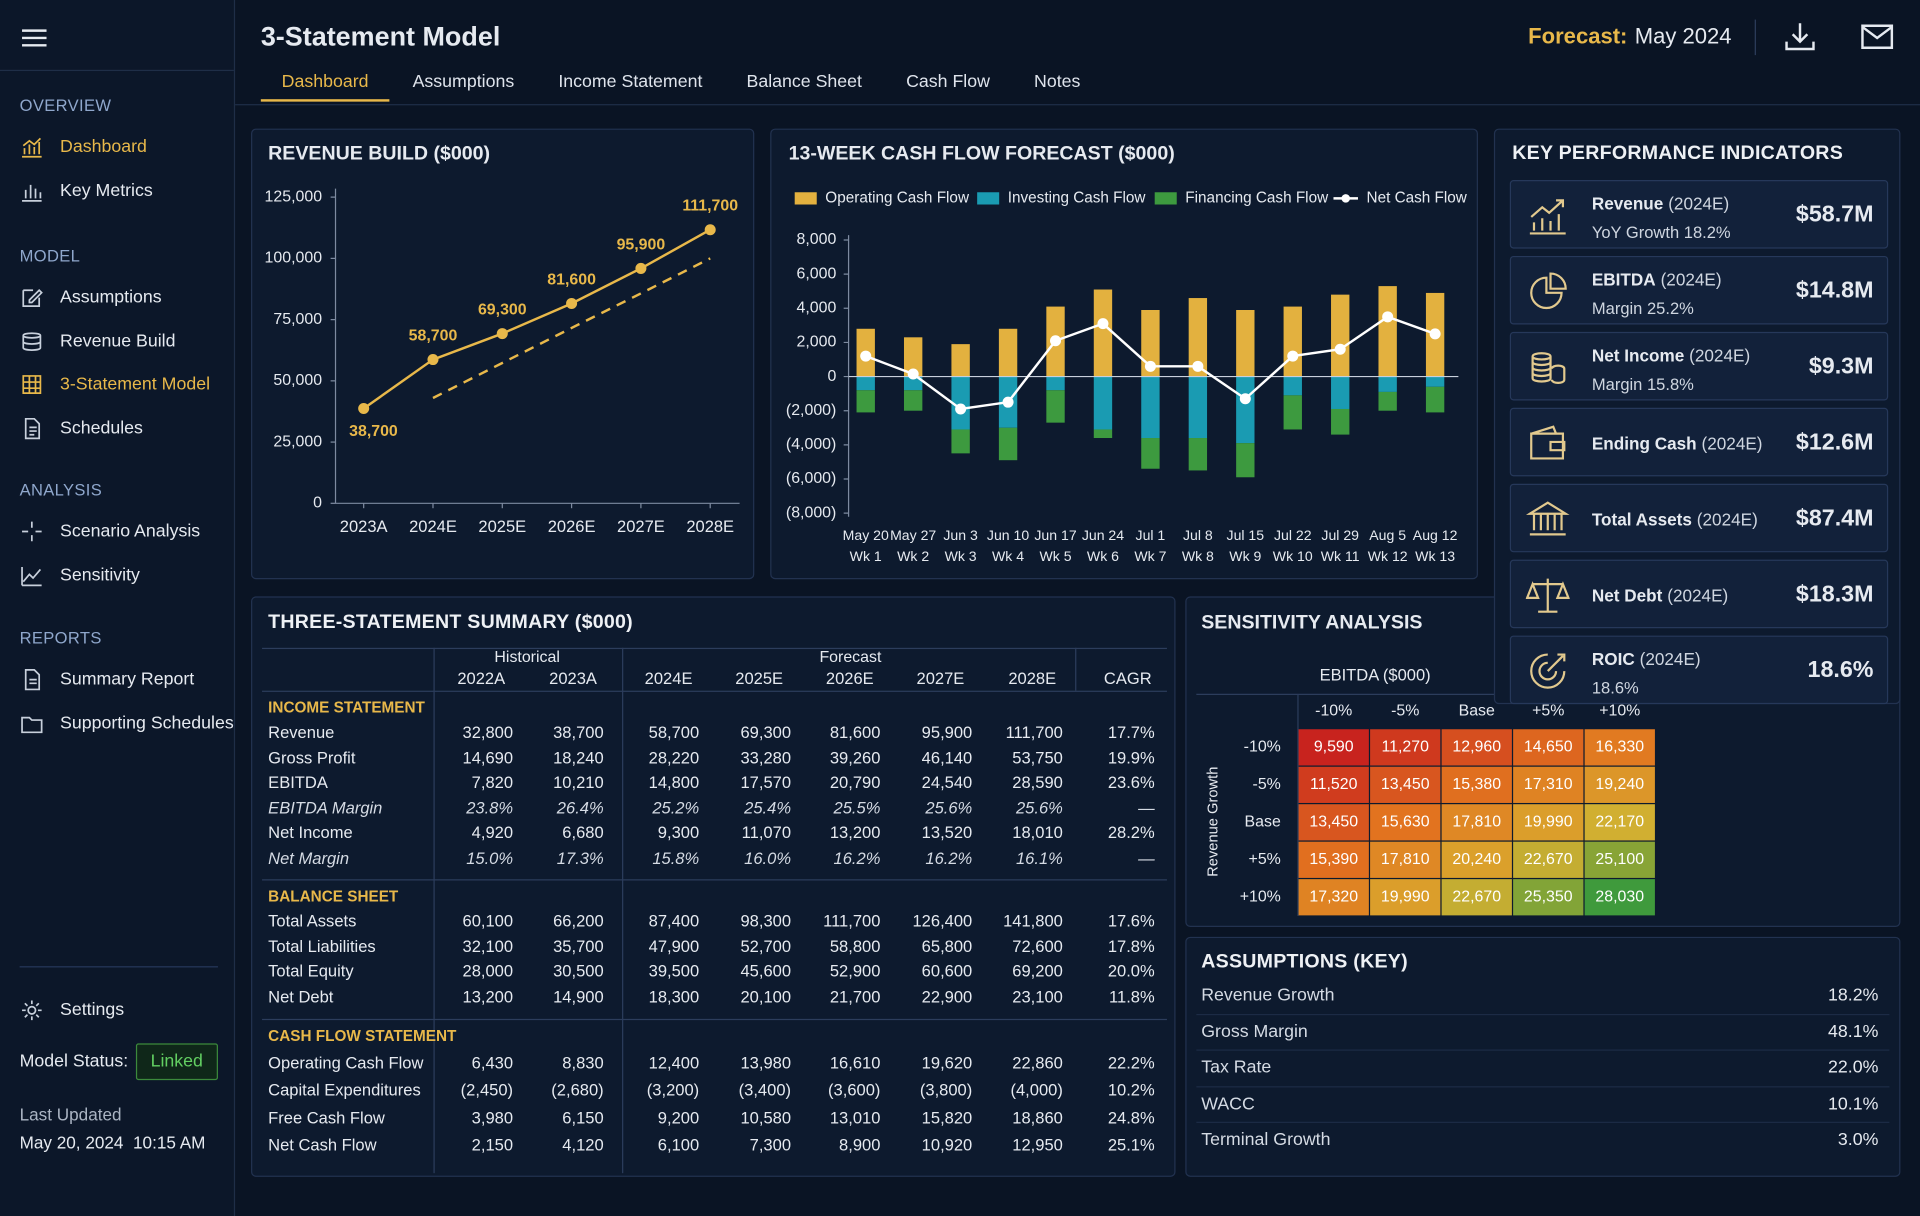 Image resolution: width=1920 pixels, height=1216 pixels. What do you see at coordinates (804, 82) in the screenshot?
I see `tab: Balance Sheet` at bounding box center [804, 82].